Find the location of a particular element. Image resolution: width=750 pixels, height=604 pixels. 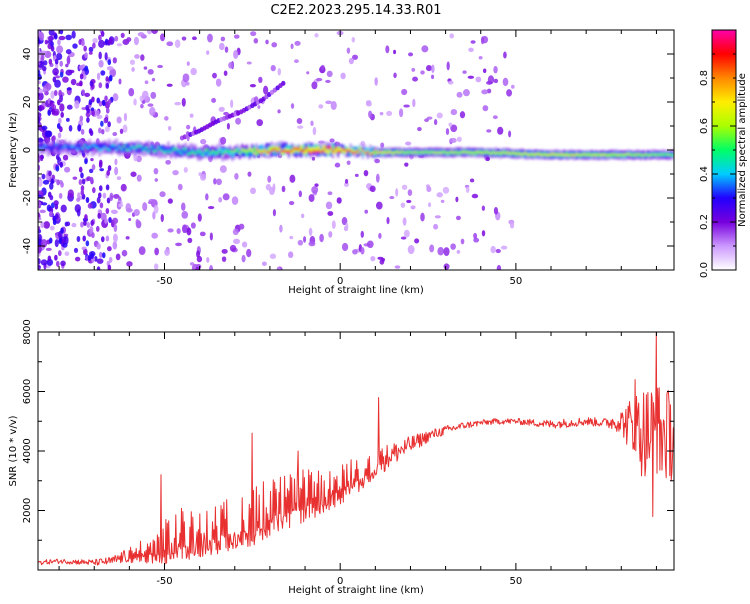

colorbar-tick-label: 0.2 is located at coordinates (704, 222).